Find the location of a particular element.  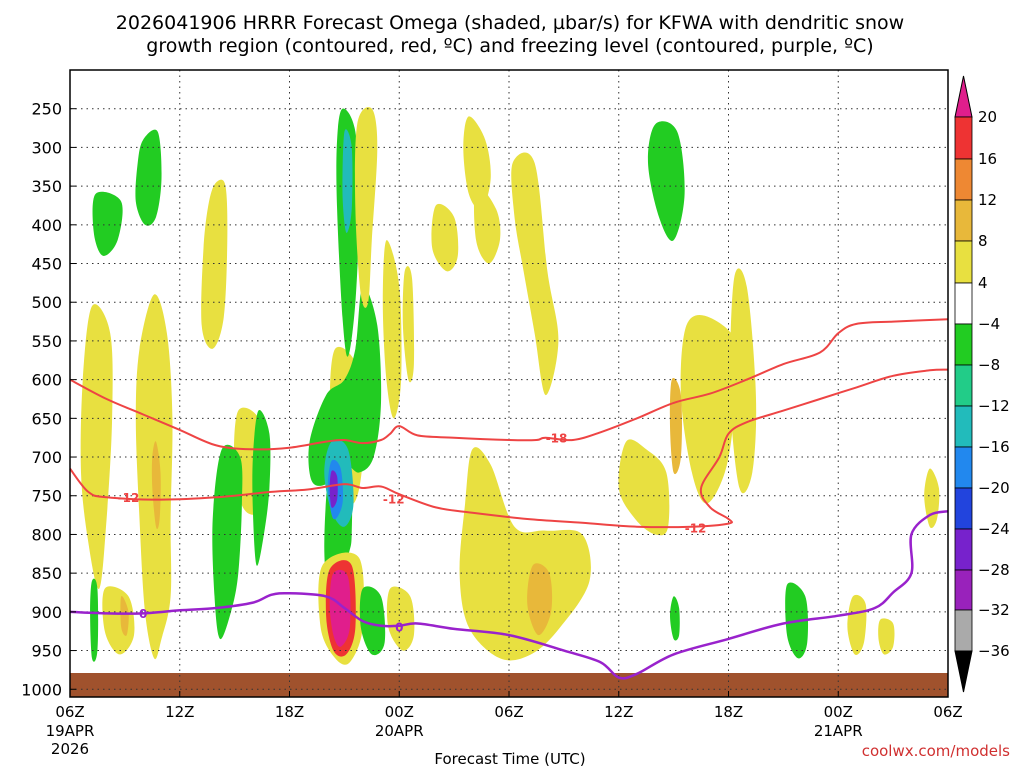

colorbar-label-1: 16 is located at coordinates (987, 159).